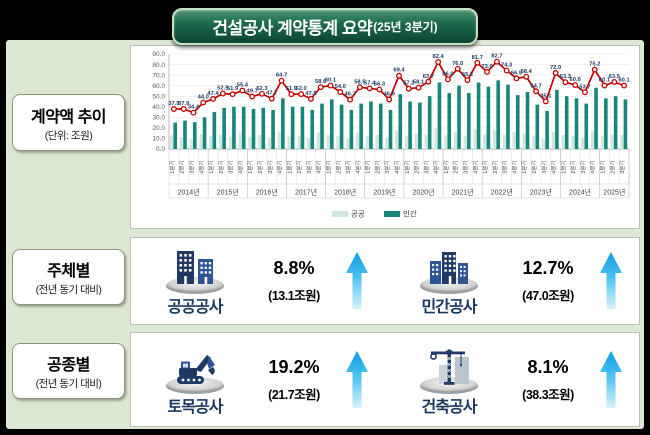 This screenshot has width=650, height=435. I want to click on svg-text: 2016년, so click(267, 192).